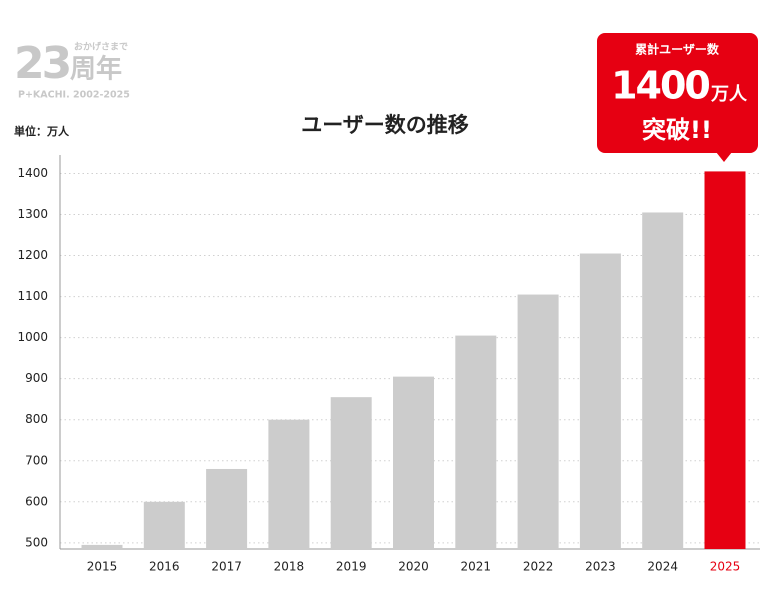  Describe the element at coordinates (385, 125) in the screenshot. I see `chart-title: ユーザー数の推移` at that location.